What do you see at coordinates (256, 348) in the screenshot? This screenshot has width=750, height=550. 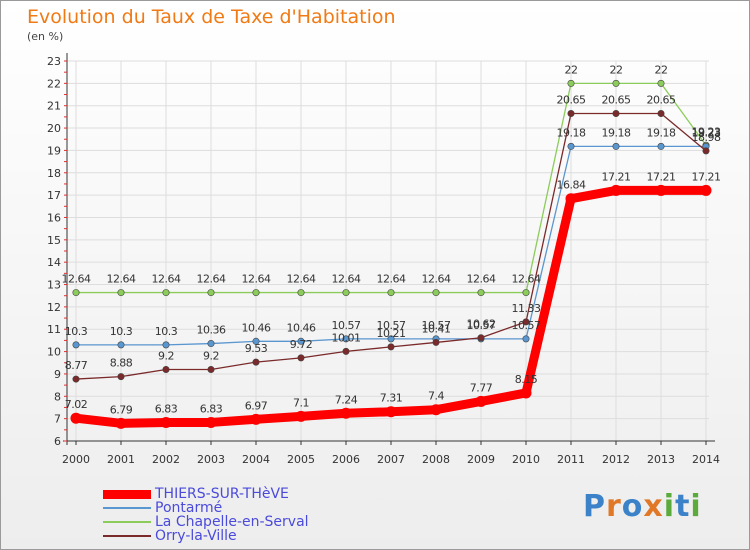 I see `data-label: 9.53` at bounding box center [256, 348].